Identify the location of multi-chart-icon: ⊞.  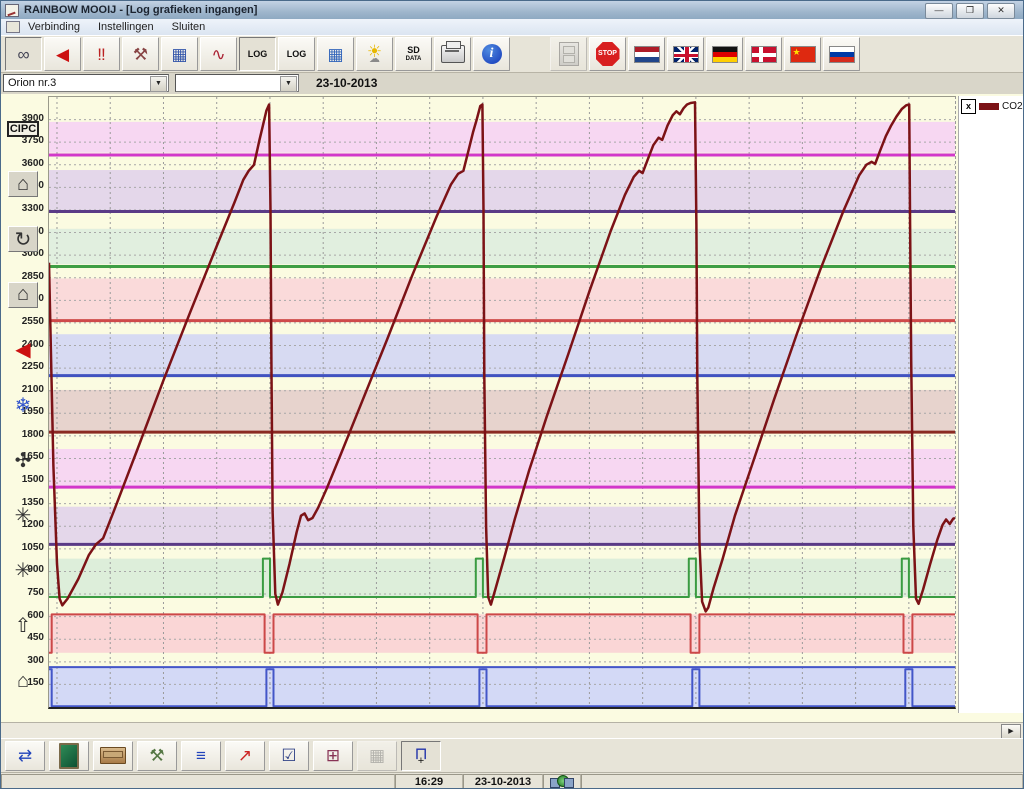
(333, 755).